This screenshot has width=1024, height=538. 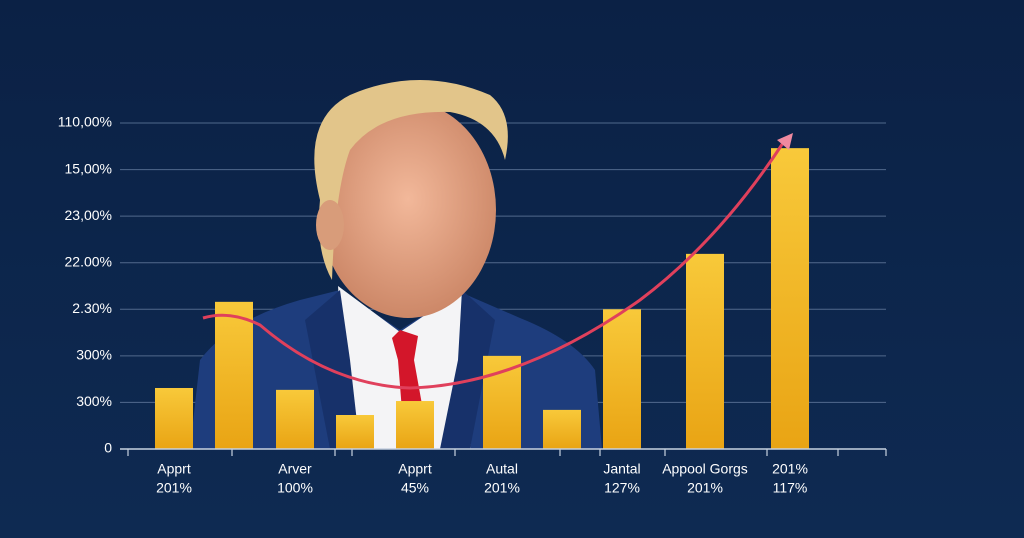 I want to click on x-tick-label: Jantal, so click(x=621, y=469).